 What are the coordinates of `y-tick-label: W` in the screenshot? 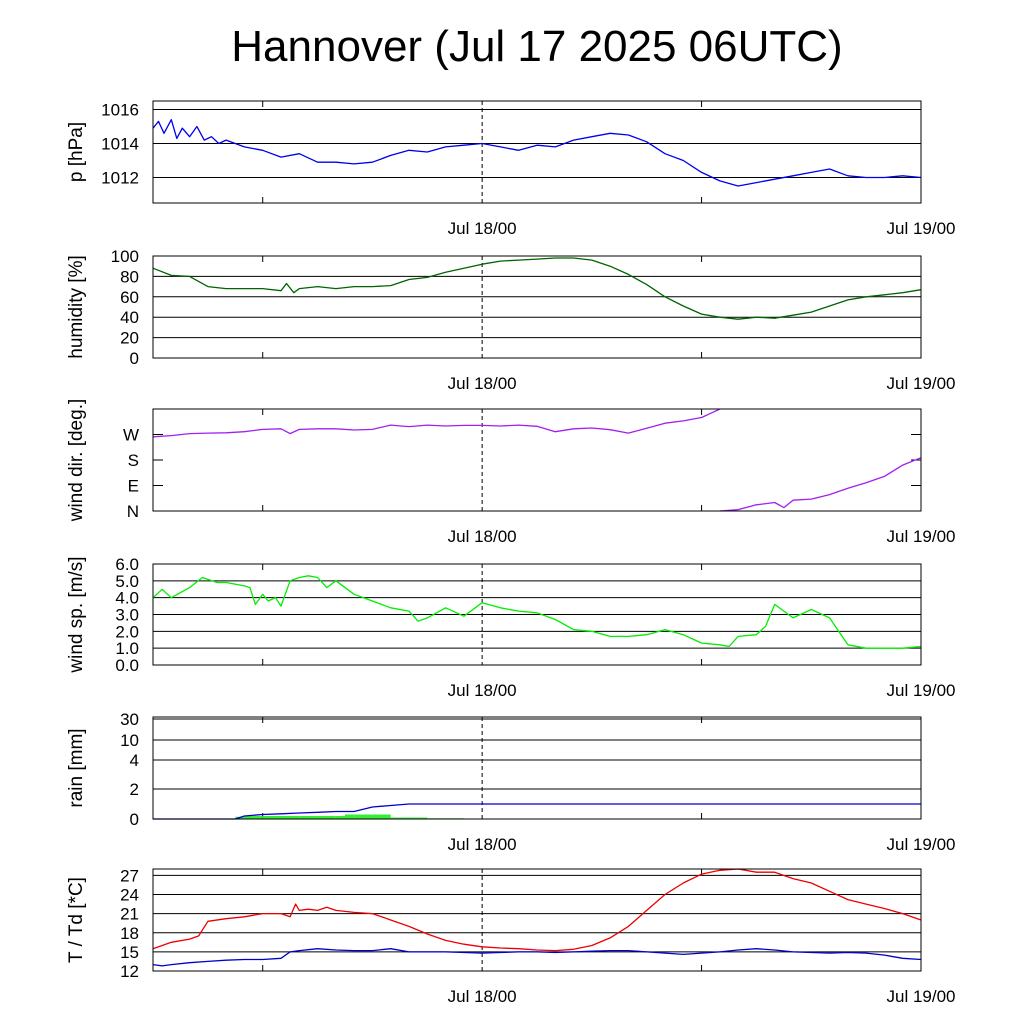 It's located at (131, 435).